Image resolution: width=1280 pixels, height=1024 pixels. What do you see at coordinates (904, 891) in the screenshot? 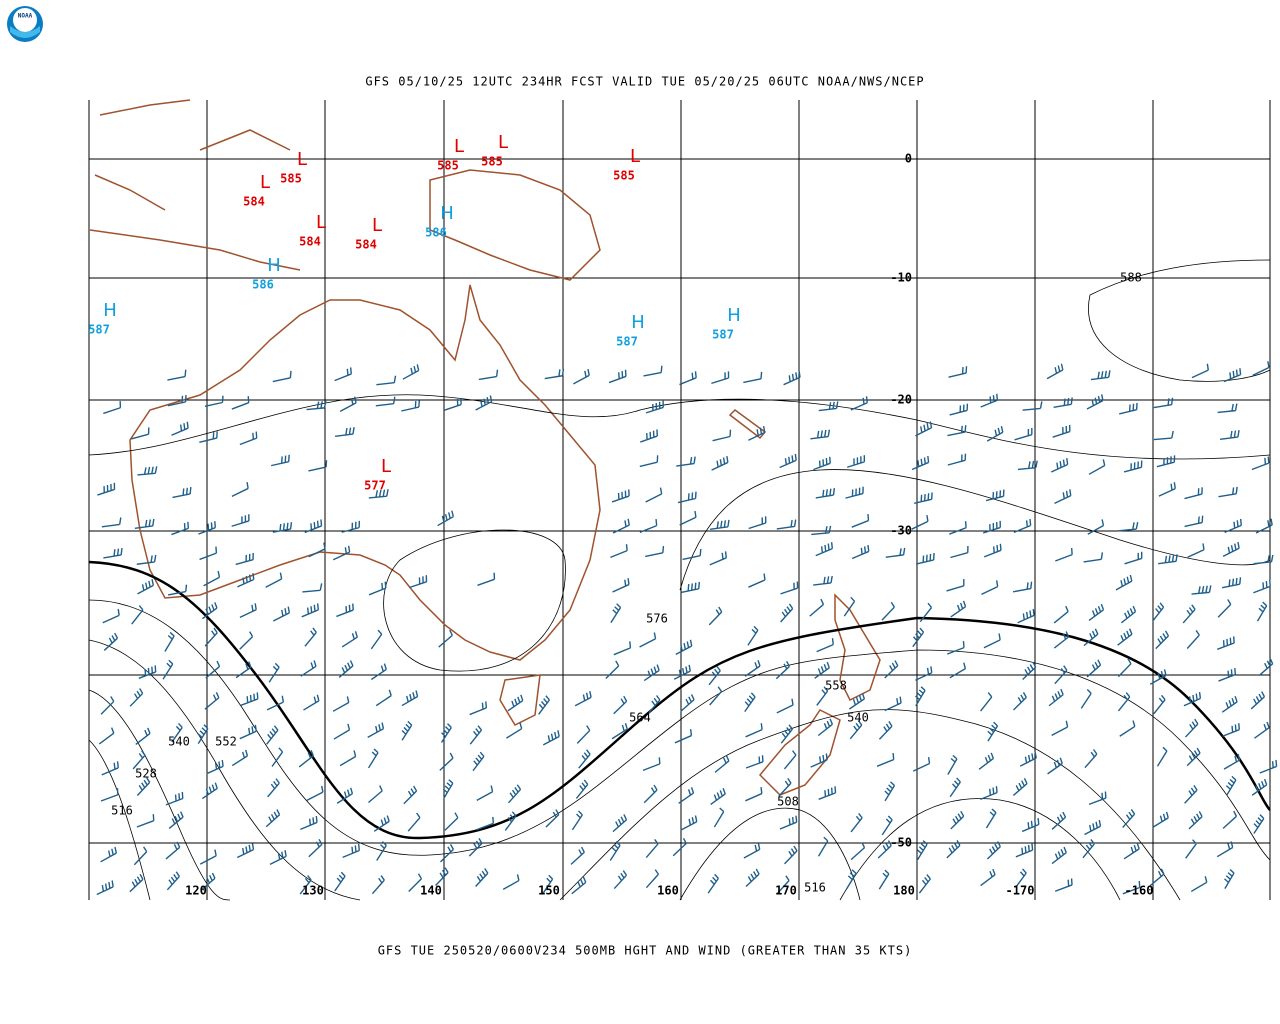
I see `lon-label: 180` at bounding box center [904, 891].